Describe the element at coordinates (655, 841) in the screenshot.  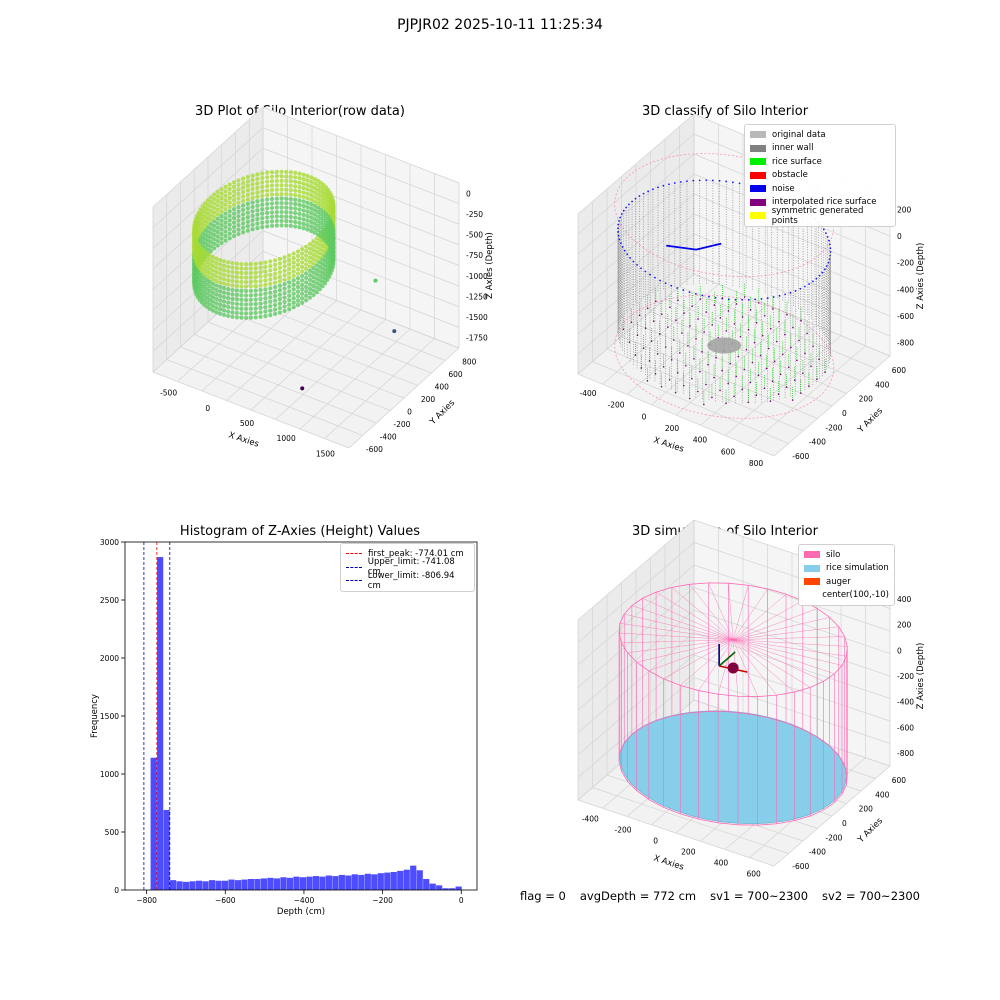
I see `p4-x-tick-label: 0` at that location.